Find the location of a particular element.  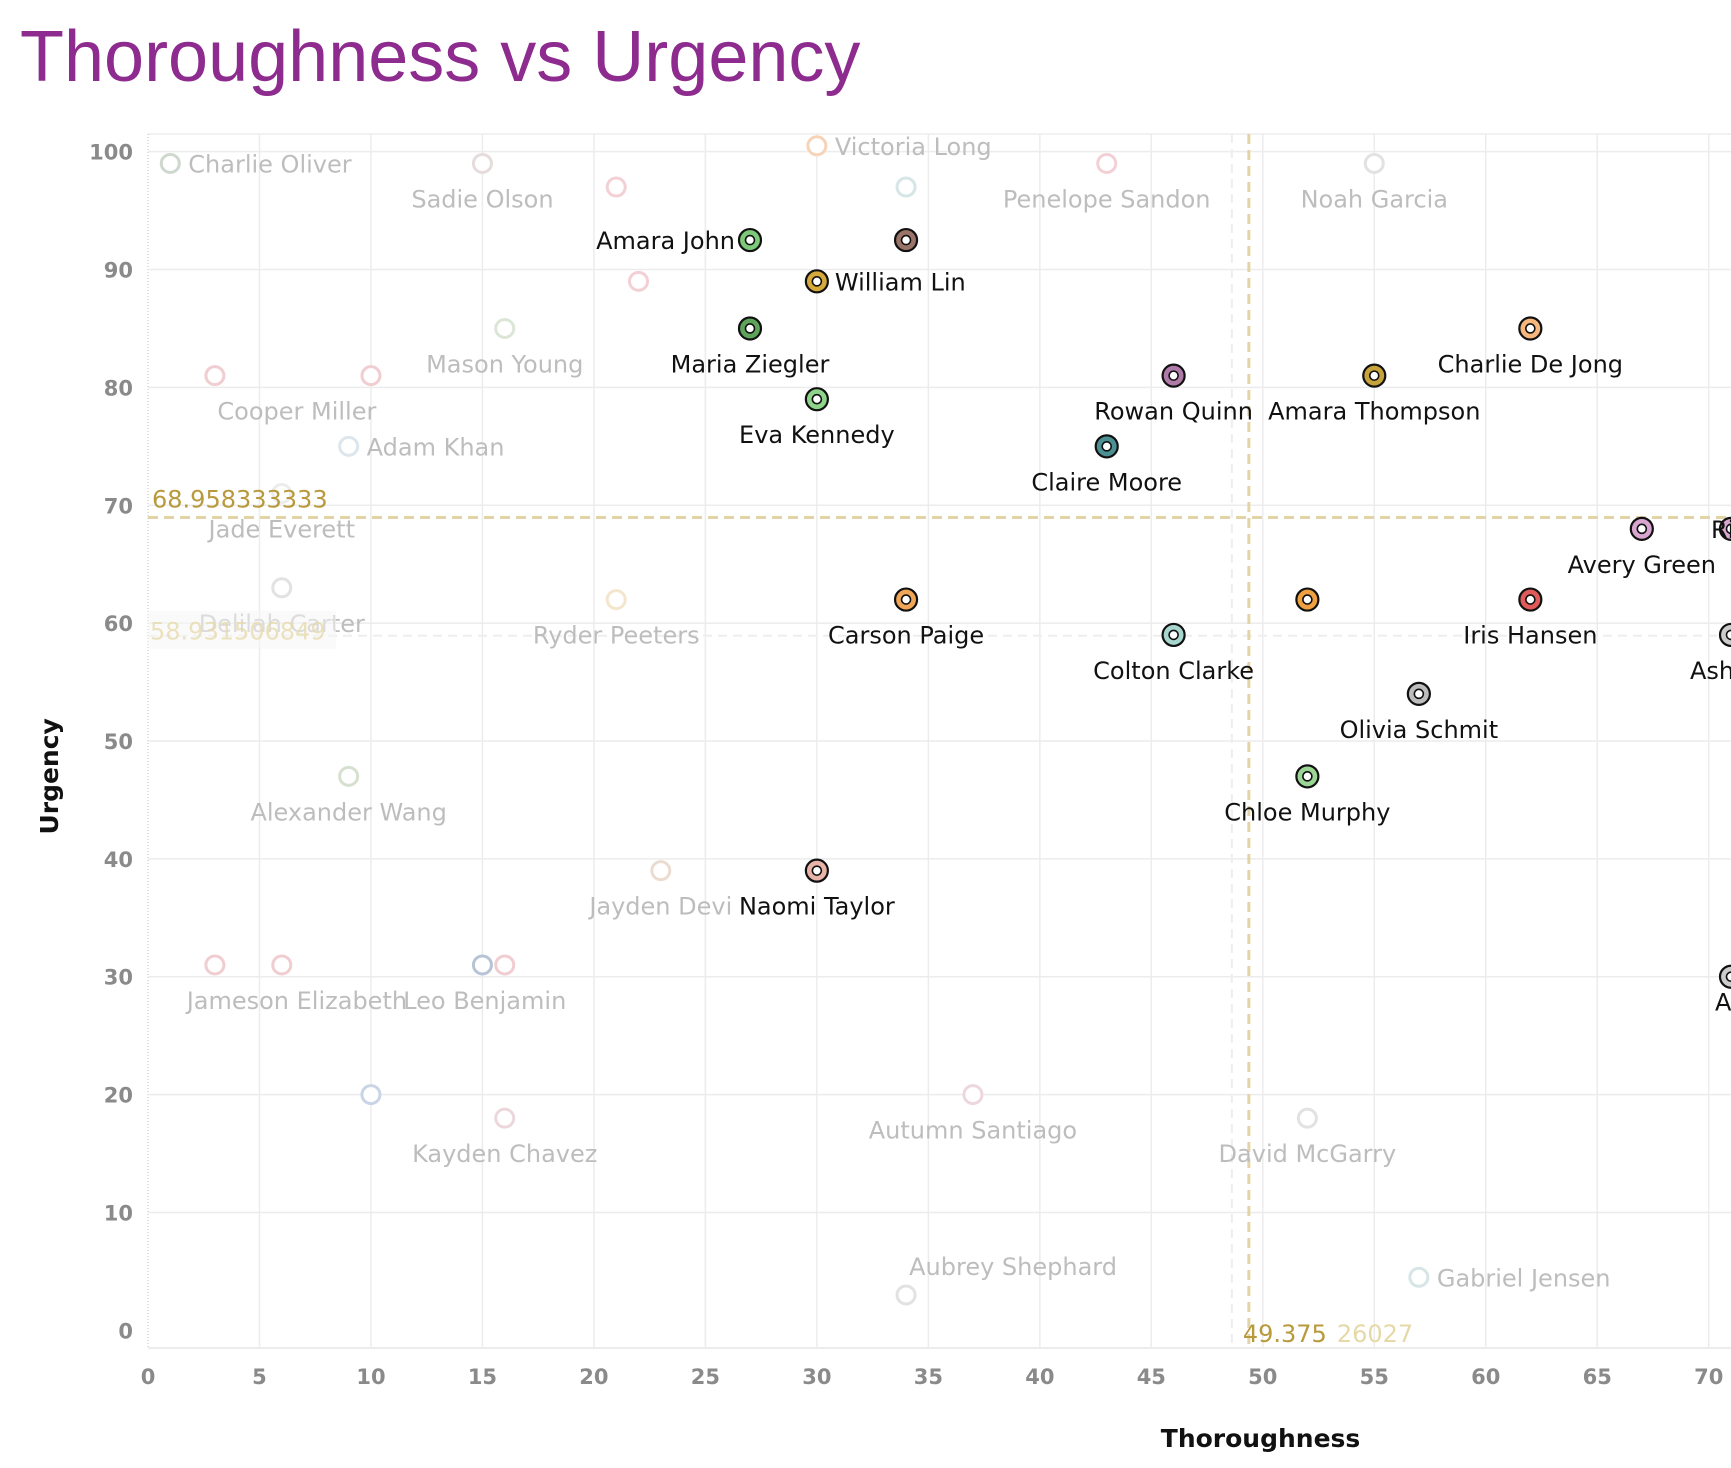

x-tick-label: 40 is located at coordinates (1039, 1377).